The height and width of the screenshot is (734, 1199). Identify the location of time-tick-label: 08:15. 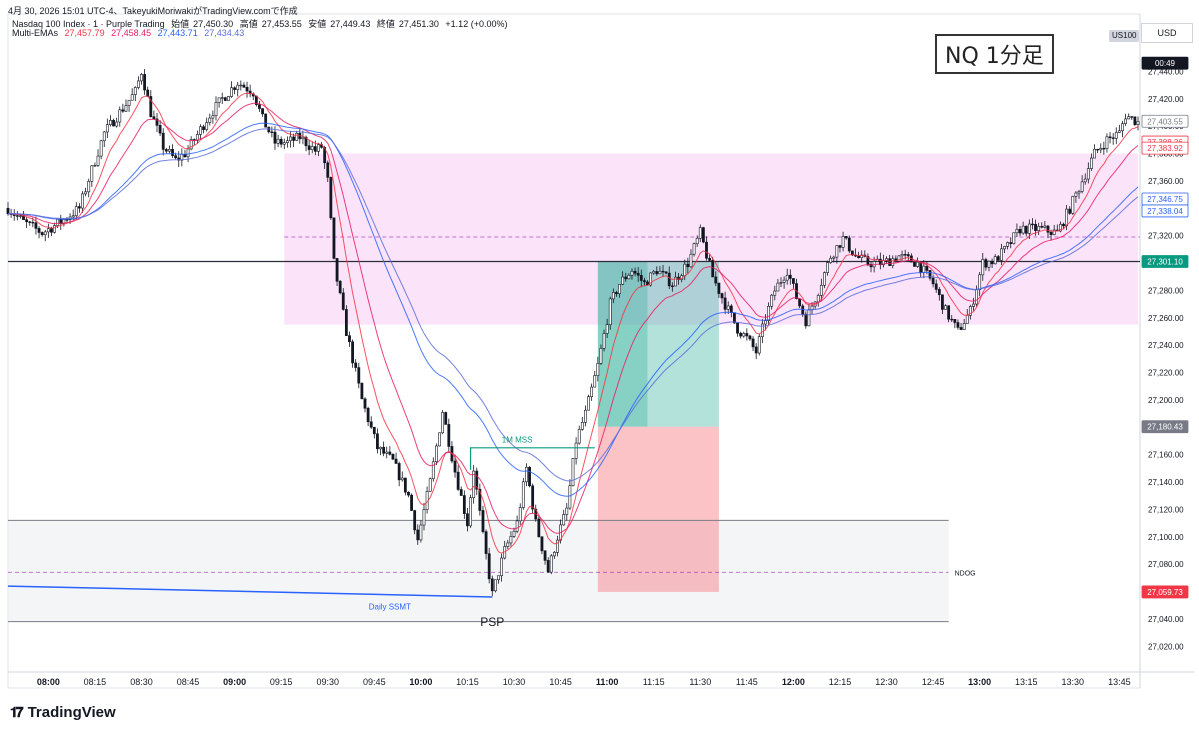
(95, 682).